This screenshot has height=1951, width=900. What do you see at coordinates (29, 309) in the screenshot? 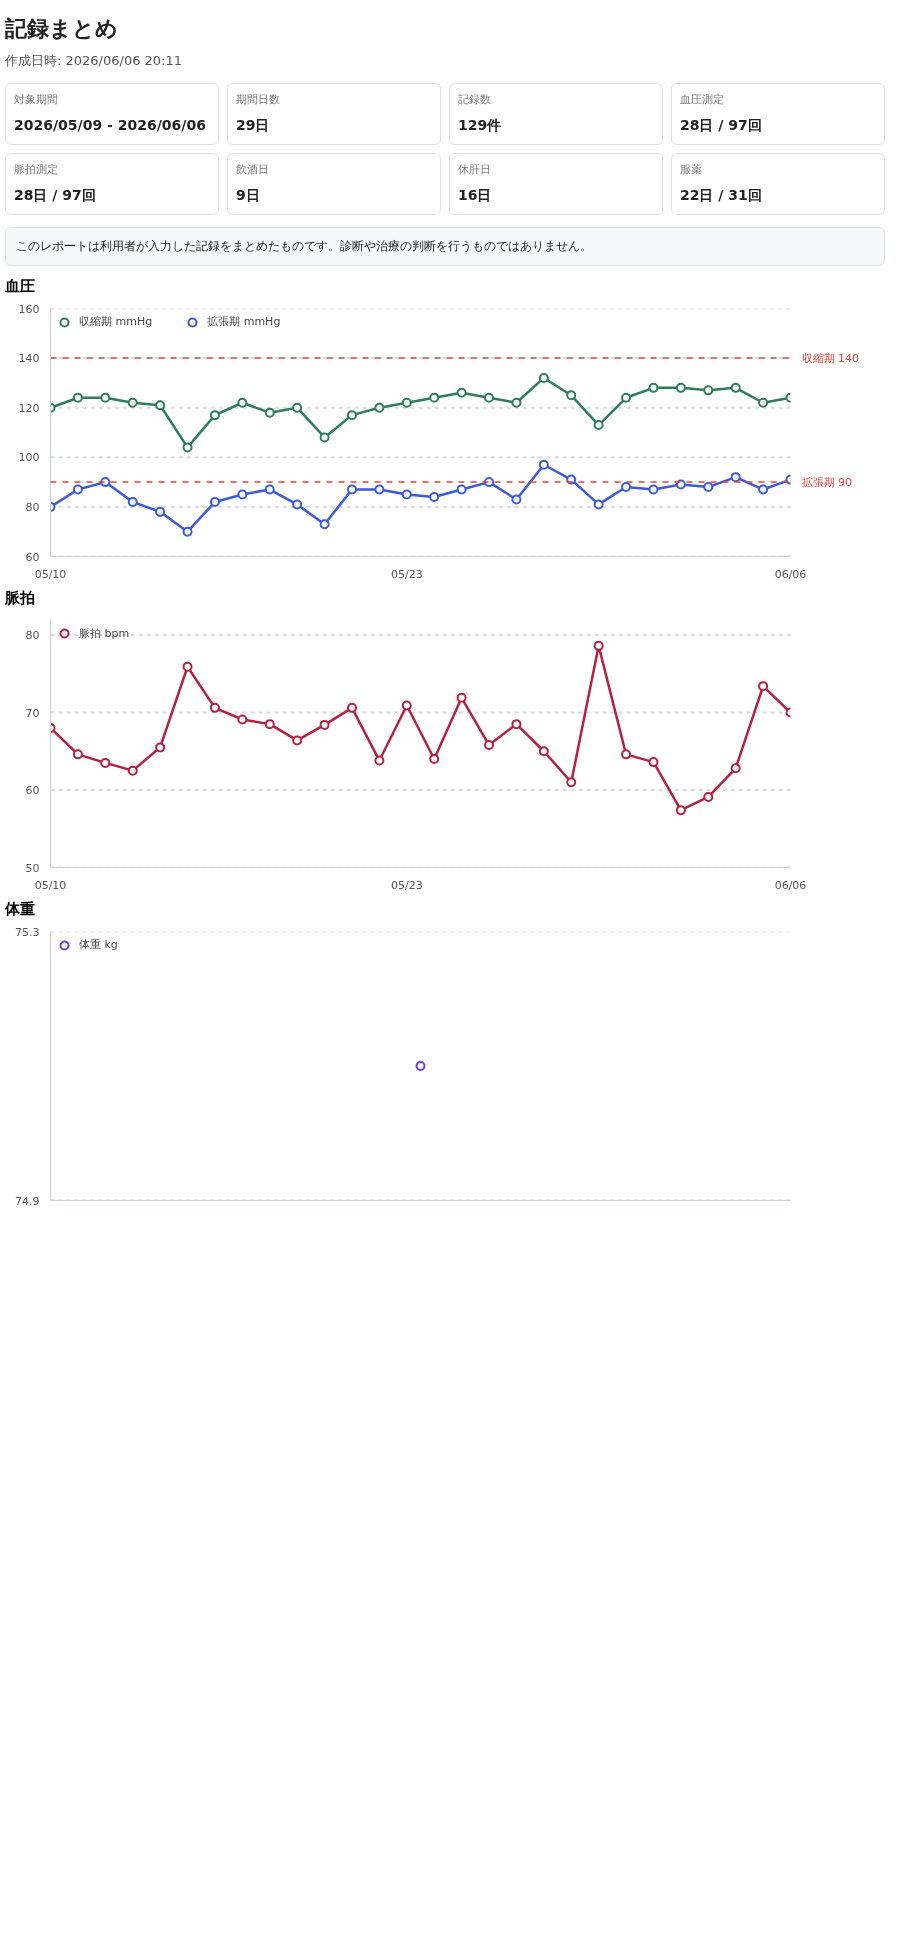
I see `y-tick-label: 160` at bounding box center [29, 309].